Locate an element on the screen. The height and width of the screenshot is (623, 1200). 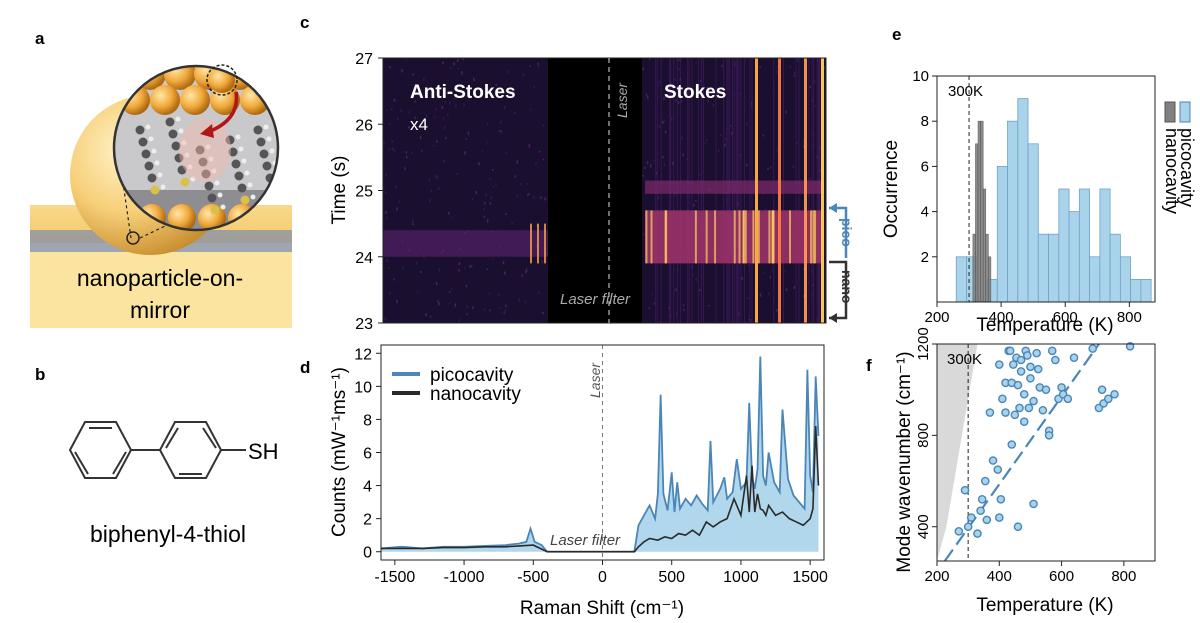
heatmap-pico-band is located at coordinates (734, 187).